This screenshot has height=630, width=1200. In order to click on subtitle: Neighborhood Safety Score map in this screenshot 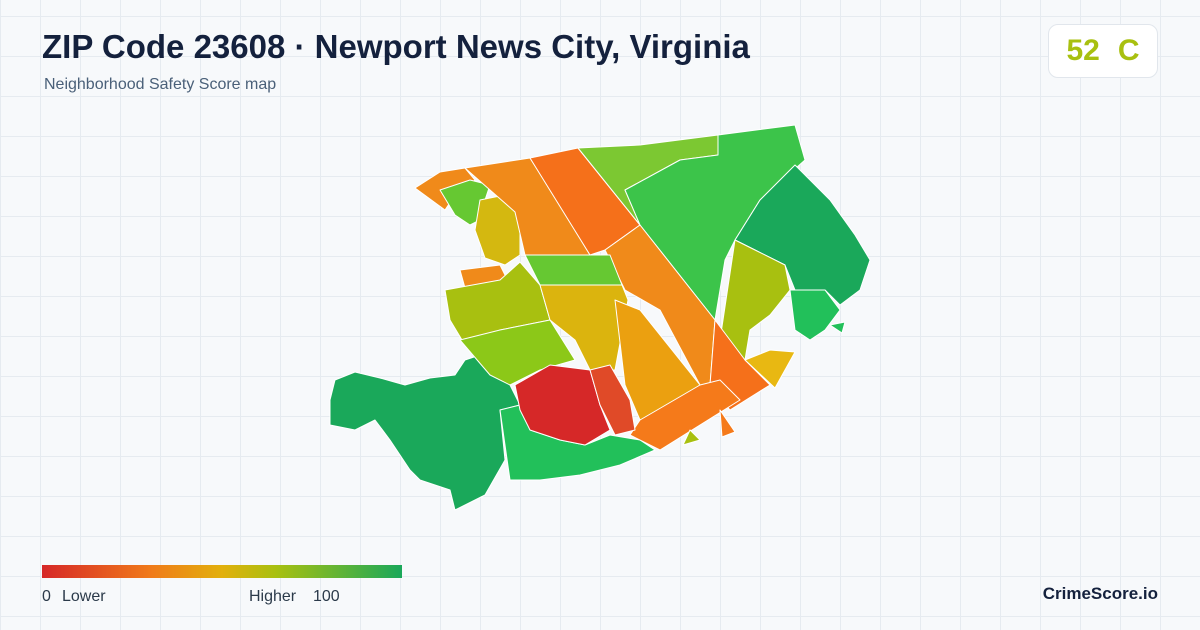, I will do `click(160, 84)`.